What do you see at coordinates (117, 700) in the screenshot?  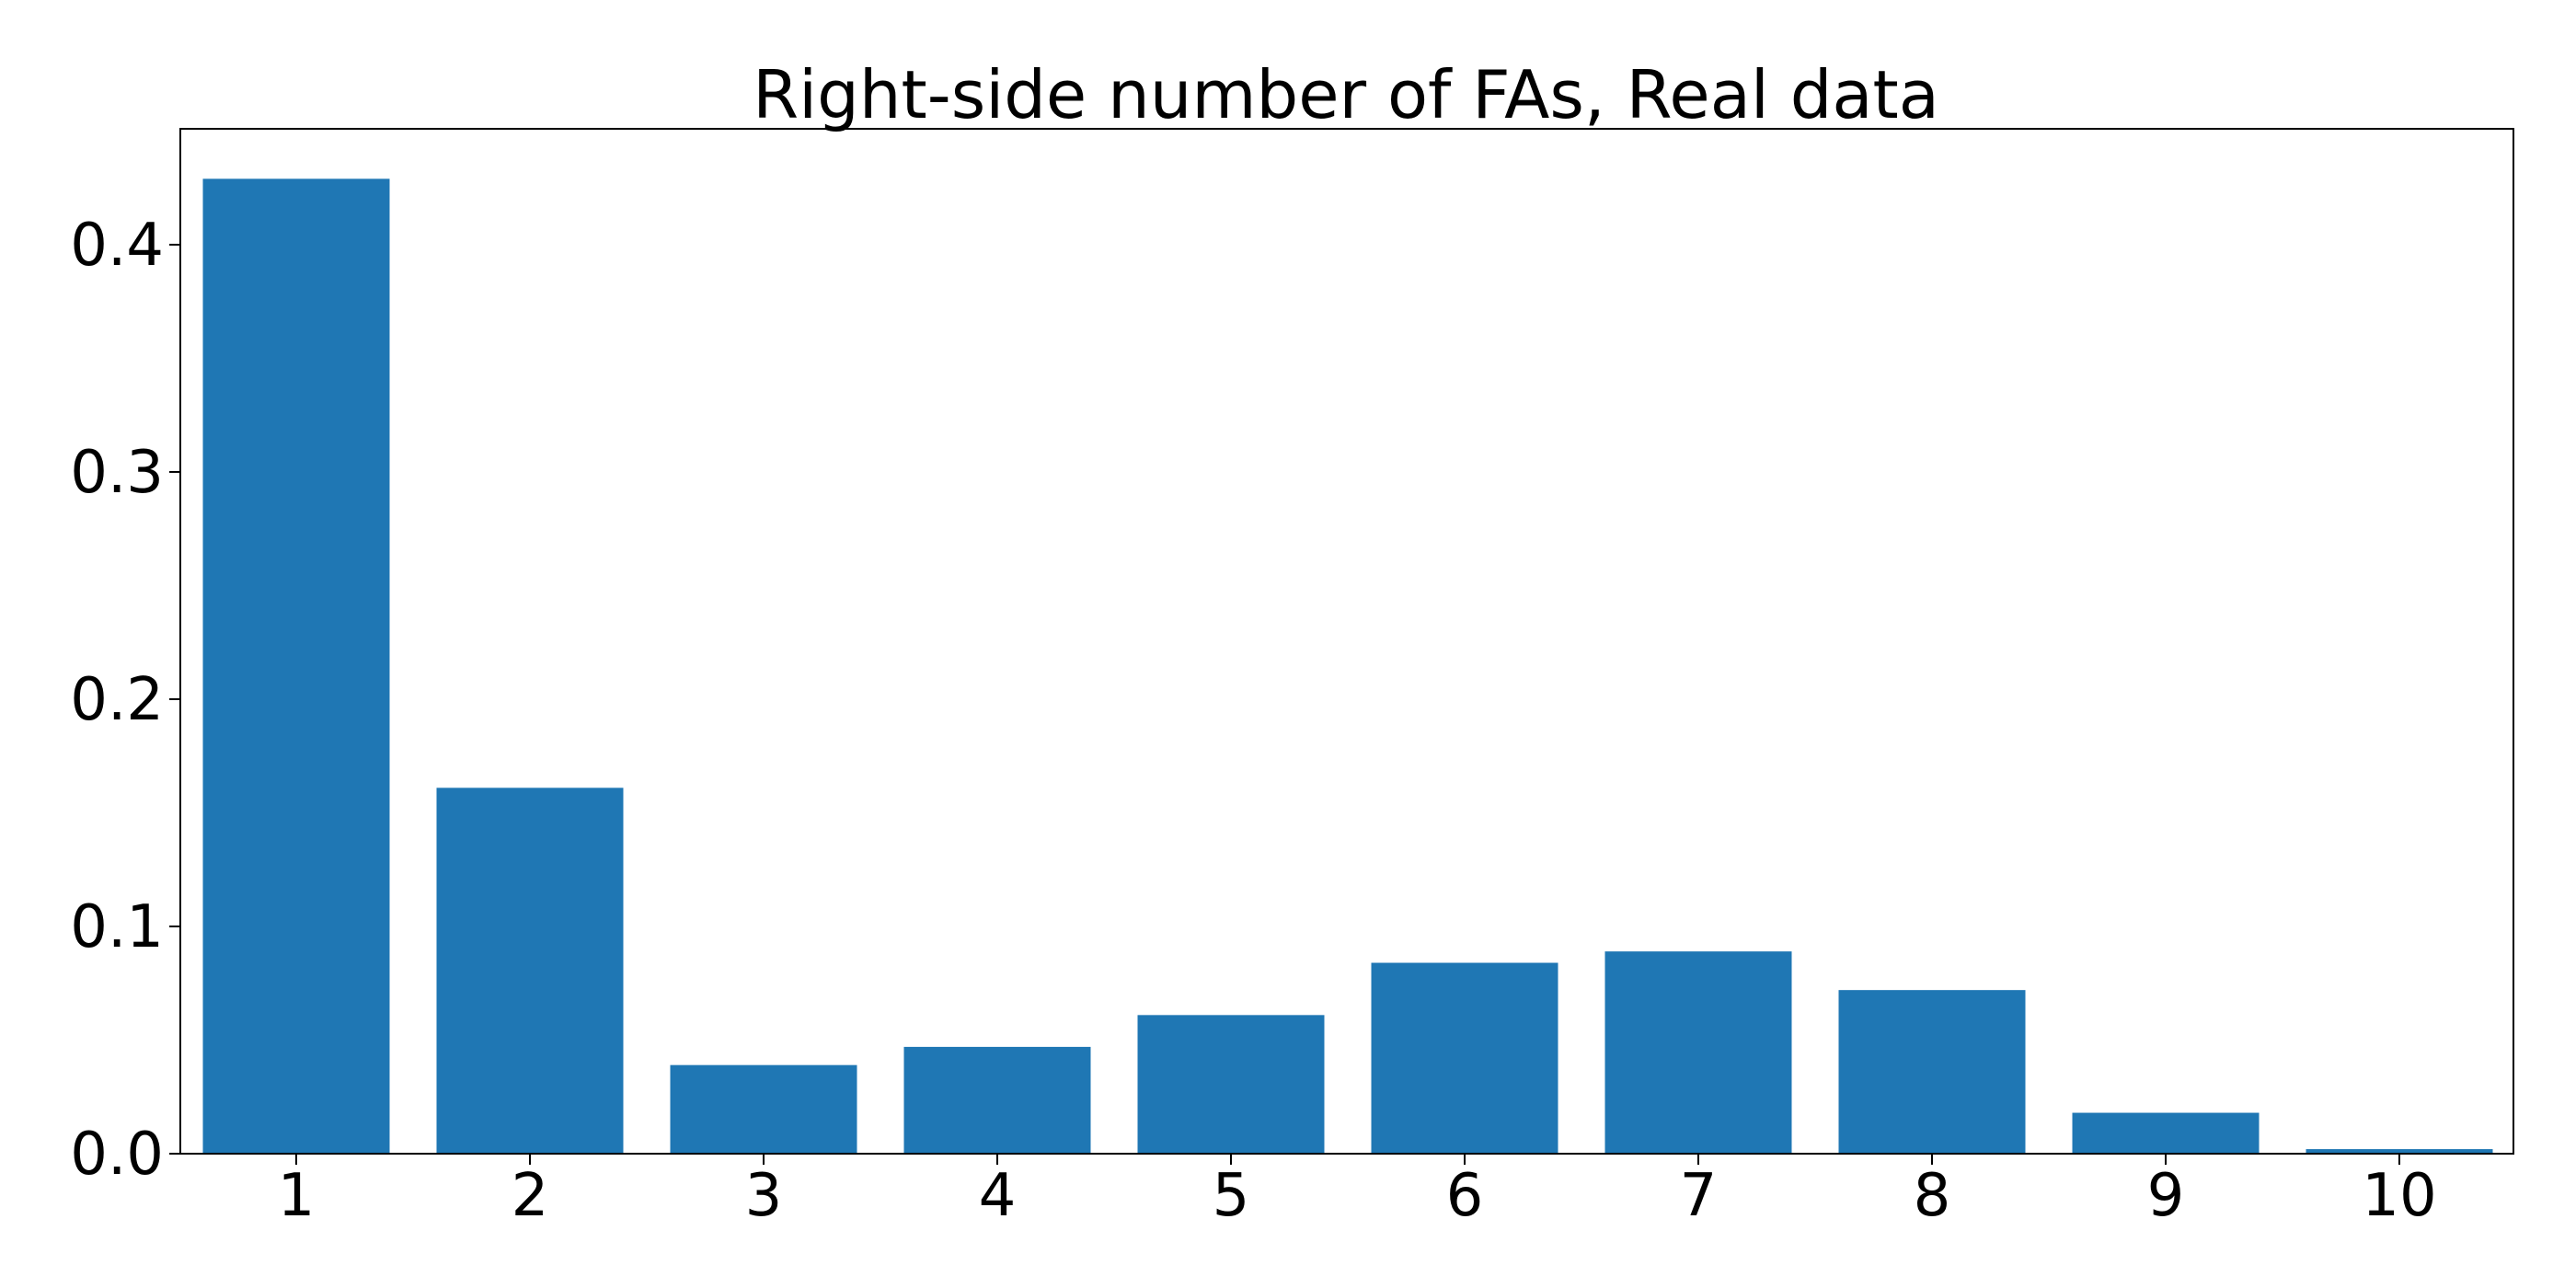 I see `y-tick-label: 0.2` at bounding box center [117, 700].